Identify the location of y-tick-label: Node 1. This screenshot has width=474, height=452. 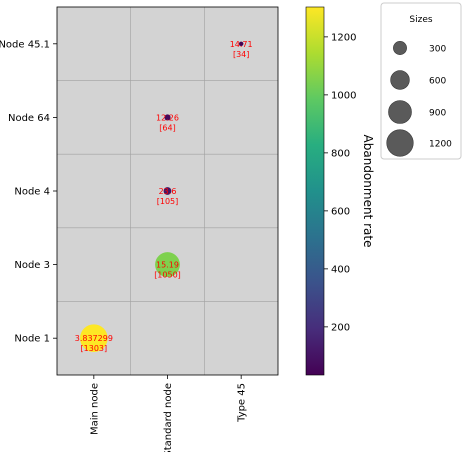
(32, 339).